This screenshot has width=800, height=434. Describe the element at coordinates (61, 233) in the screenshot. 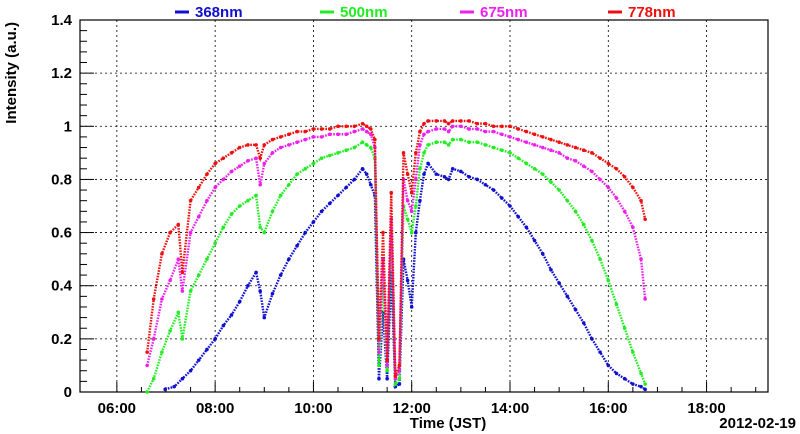

I see `y-tick-label: 0.6` at that location.